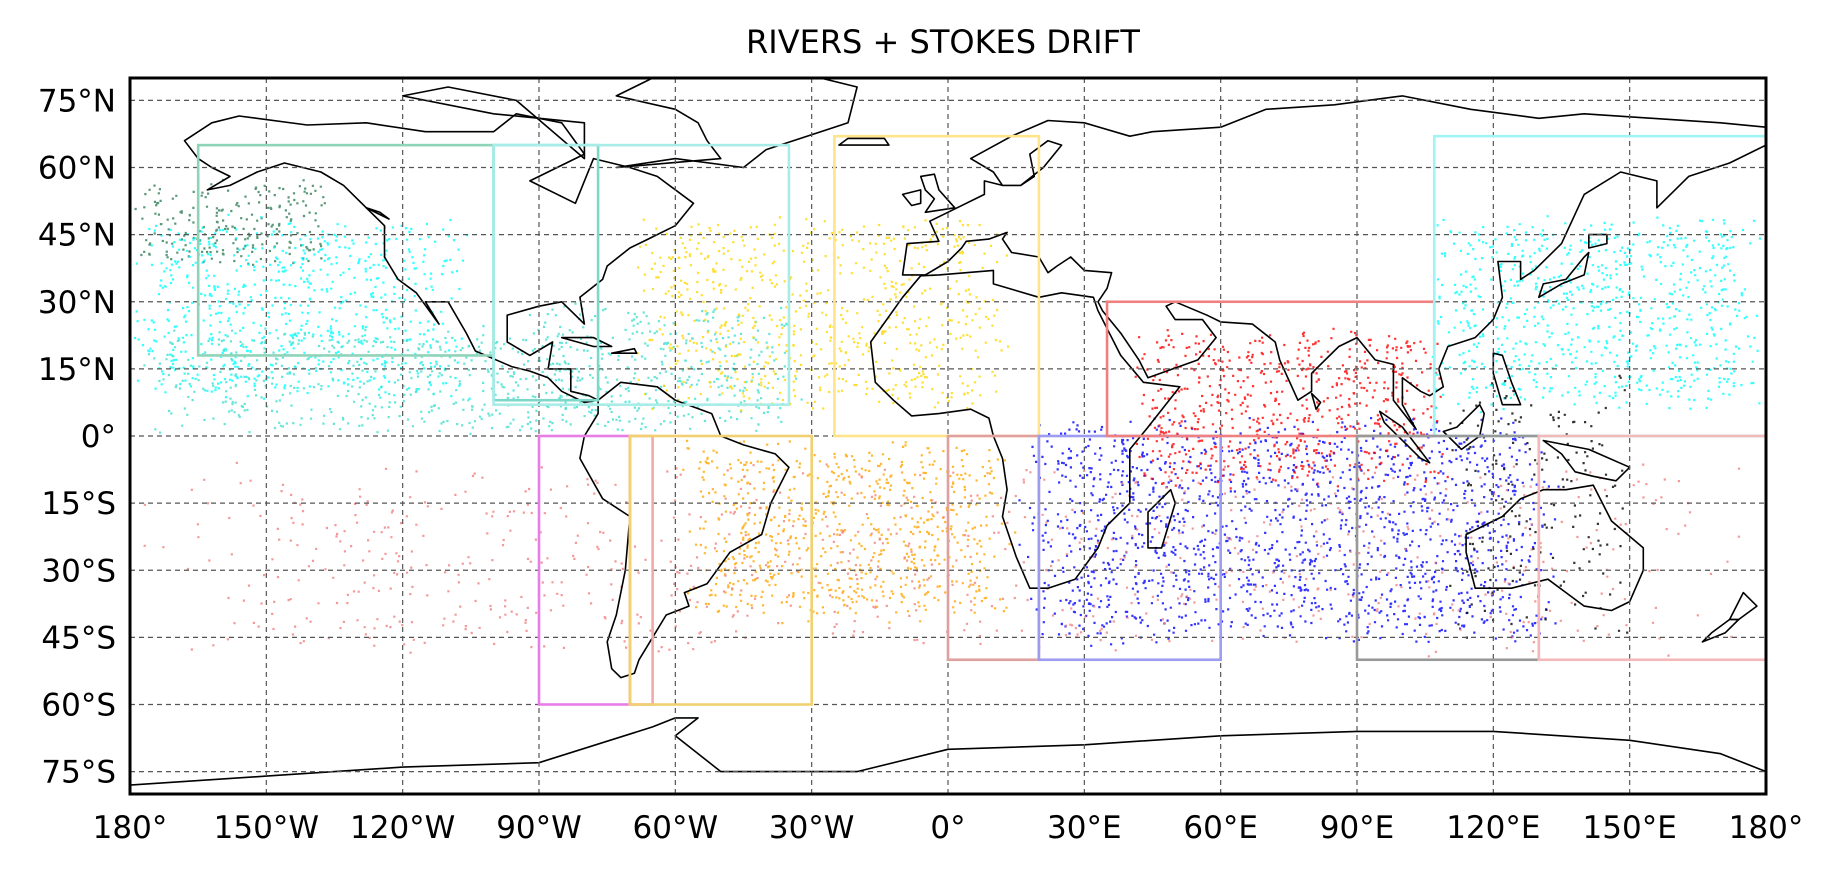 This screenshot has height=871, width=1826. I want to click on map-title: RIVERS + STOKES DRIFT, so click(943, 42).